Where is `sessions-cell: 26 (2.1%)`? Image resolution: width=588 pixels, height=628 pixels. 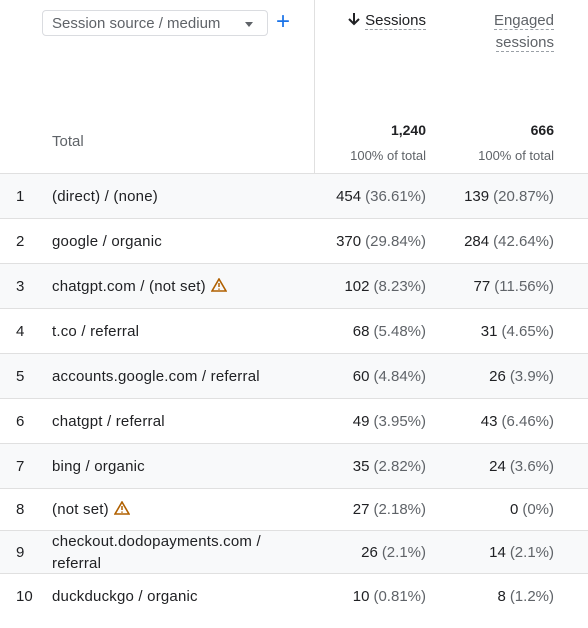
sessions-cell: 26 (2.1%) is located at coordinates (363, 552).